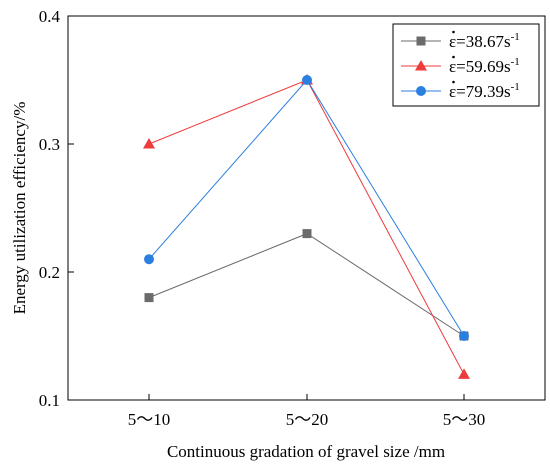 This screenshot has width=550, height=468. I want to click on y-tick-label: 0.2, so click(49, 272).